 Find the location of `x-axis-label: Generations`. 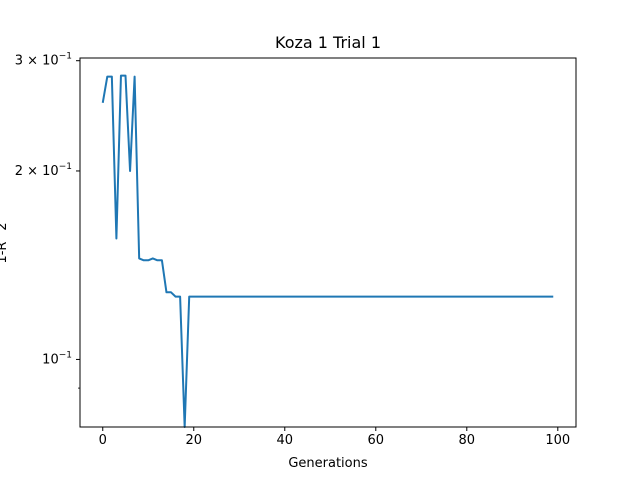

x-axis-label: Generations is located at coordinates (328, 463).